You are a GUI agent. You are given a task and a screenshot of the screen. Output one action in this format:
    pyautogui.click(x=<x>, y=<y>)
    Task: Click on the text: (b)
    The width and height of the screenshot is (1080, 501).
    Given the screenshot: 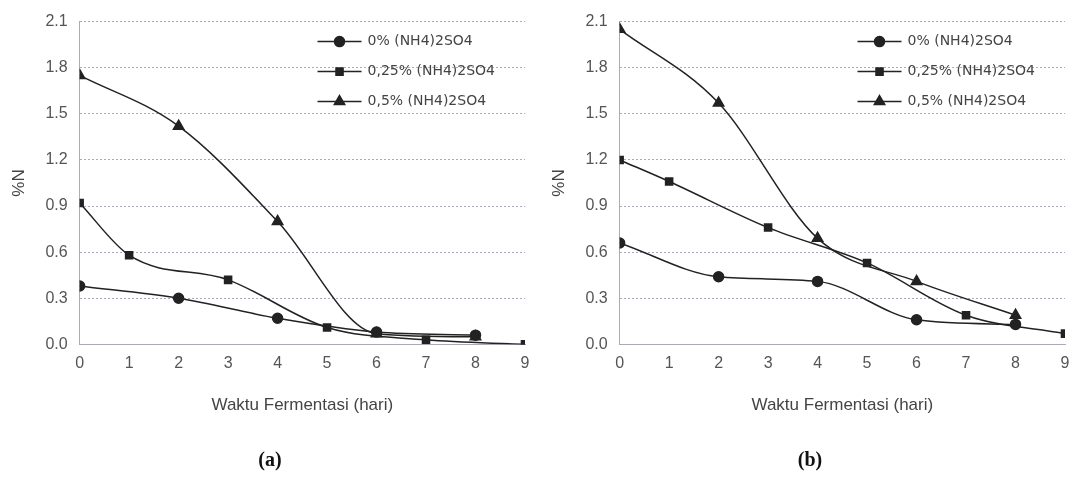 What is the action you would take?
    pyautogui.click(x=810, y=459)
    